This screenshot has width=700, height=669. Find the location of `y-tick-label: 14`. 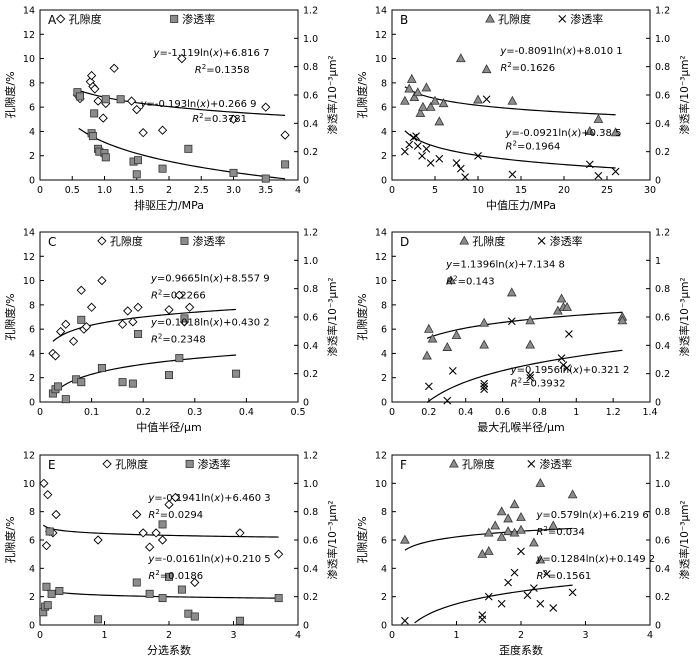

y-tick-label: 14 is located at coordinates (29, 233).